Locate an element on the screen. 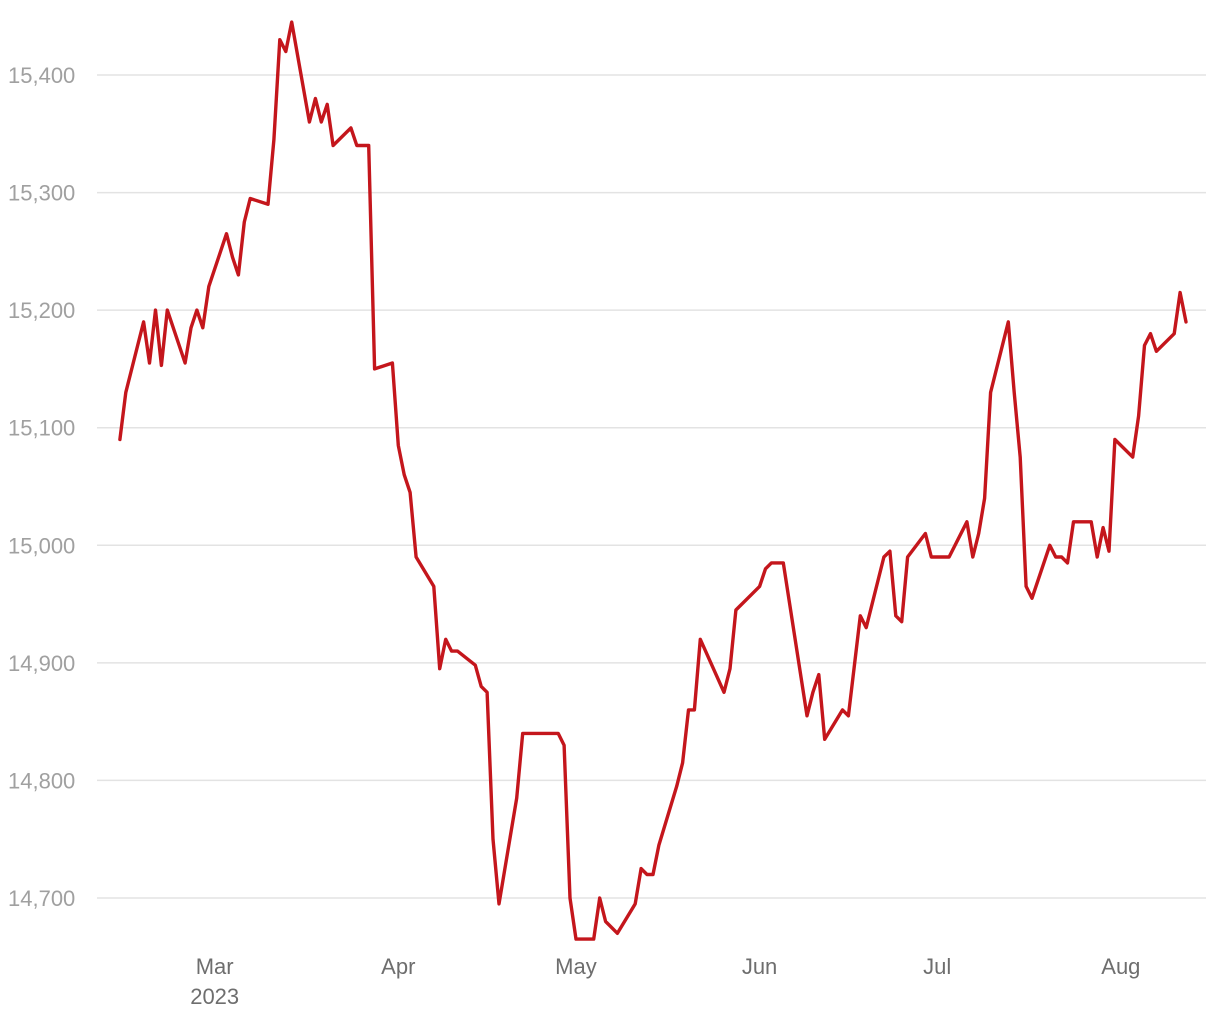  y-tick-label: 14,900 is located at coordinates (41, 663).